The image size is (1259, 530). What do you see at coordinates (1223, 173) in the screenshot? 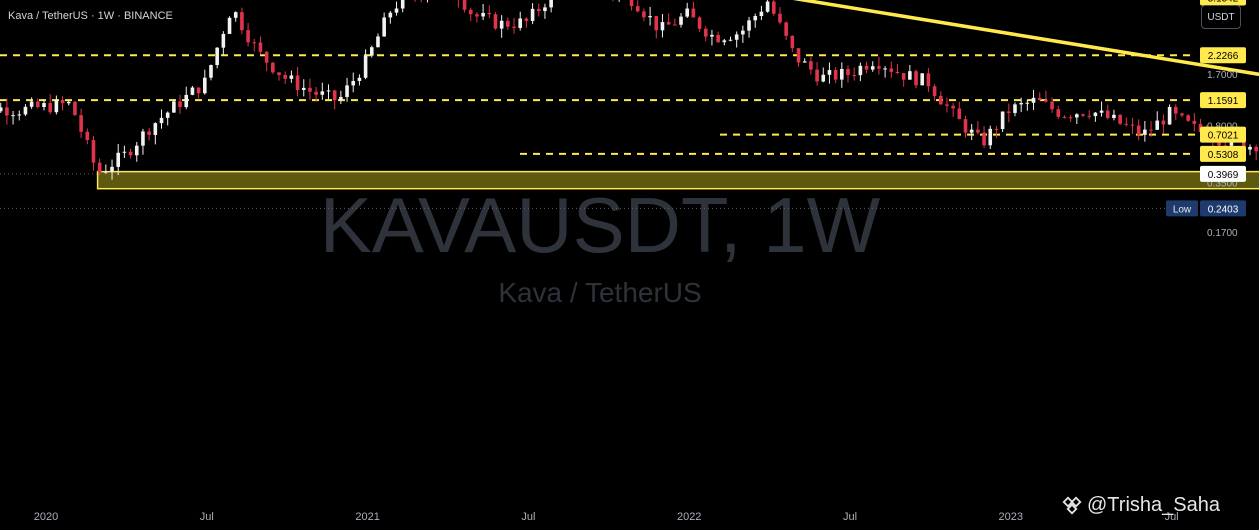
I see `current-price-badge` at bounding box center [1223, 173].